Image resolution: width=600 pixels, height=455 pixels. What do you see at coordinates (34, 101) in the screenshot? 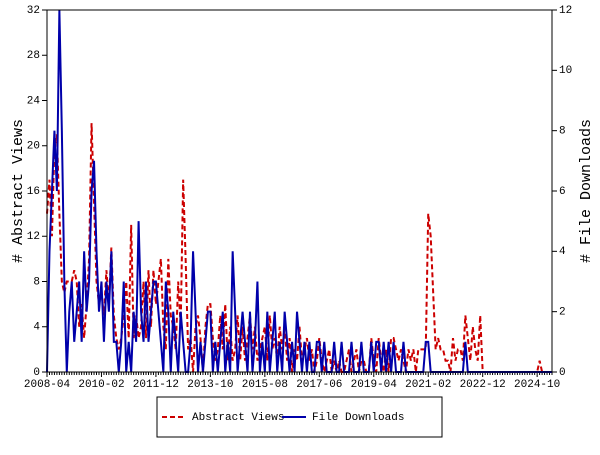
I see `y-tick-label: 24` at bounding box center [34, 101].